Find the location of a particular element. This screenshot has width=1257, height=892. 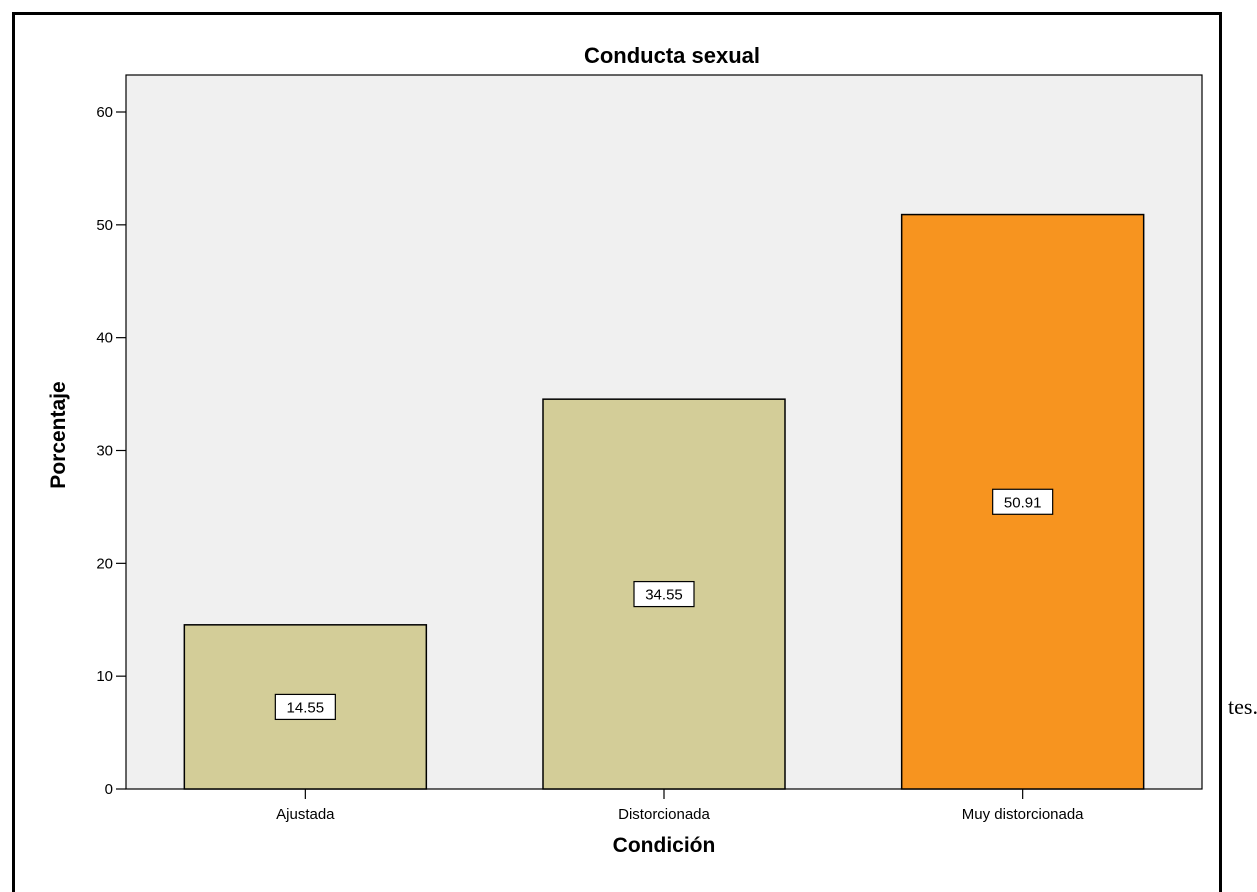

data-label: 34.55 is located at coordinates (664, 595).